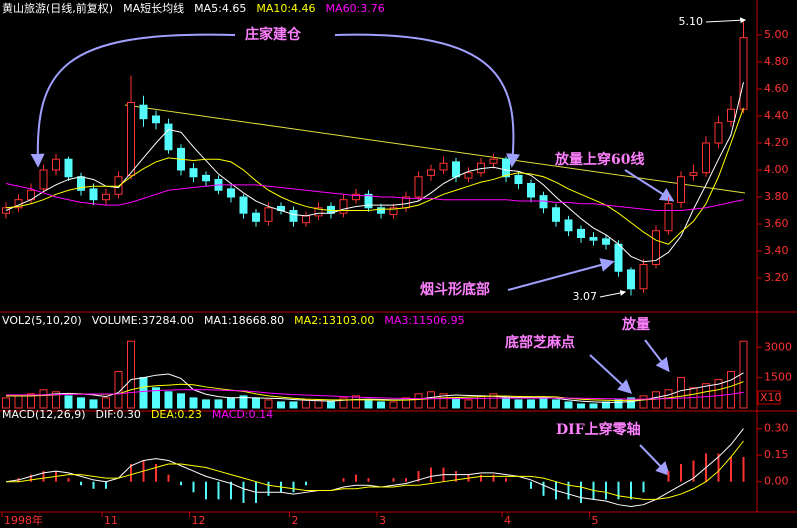 The height and width of the screenshot is (528, 797). I want to click on extreme-label: 5.10, so click(691, 21).